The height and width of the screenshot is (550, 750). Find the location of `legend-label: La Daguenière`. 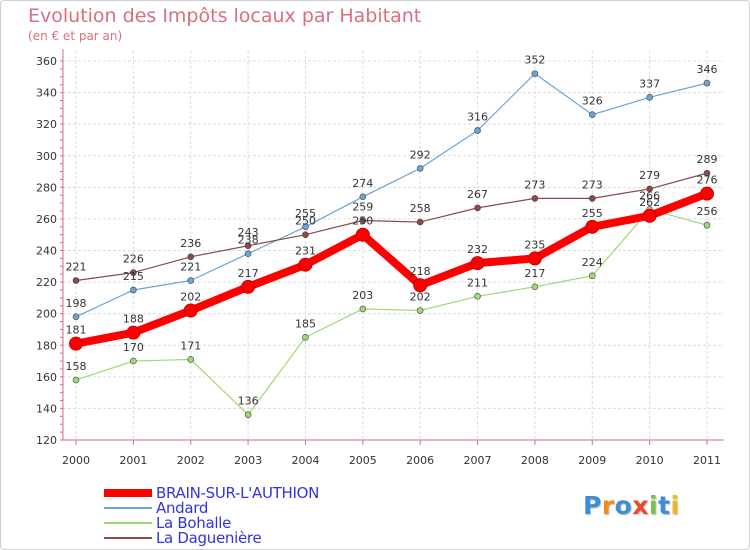

legend-label: La Daguenière is located at coordinates (209, 538).